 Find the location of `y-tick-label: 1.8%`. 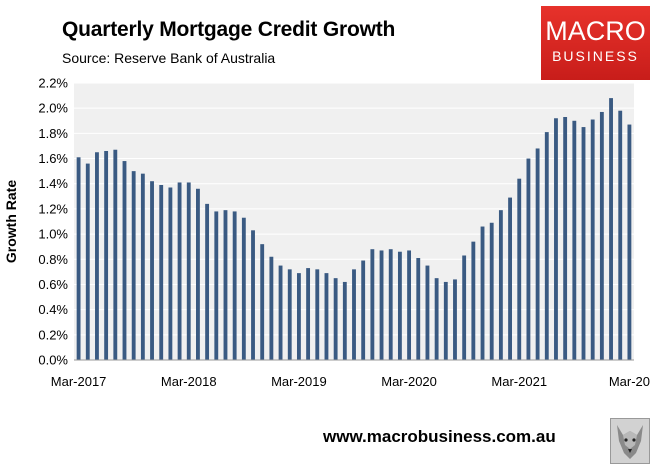

y-tick-label: 1.8% is located at coordinates (53, 133).